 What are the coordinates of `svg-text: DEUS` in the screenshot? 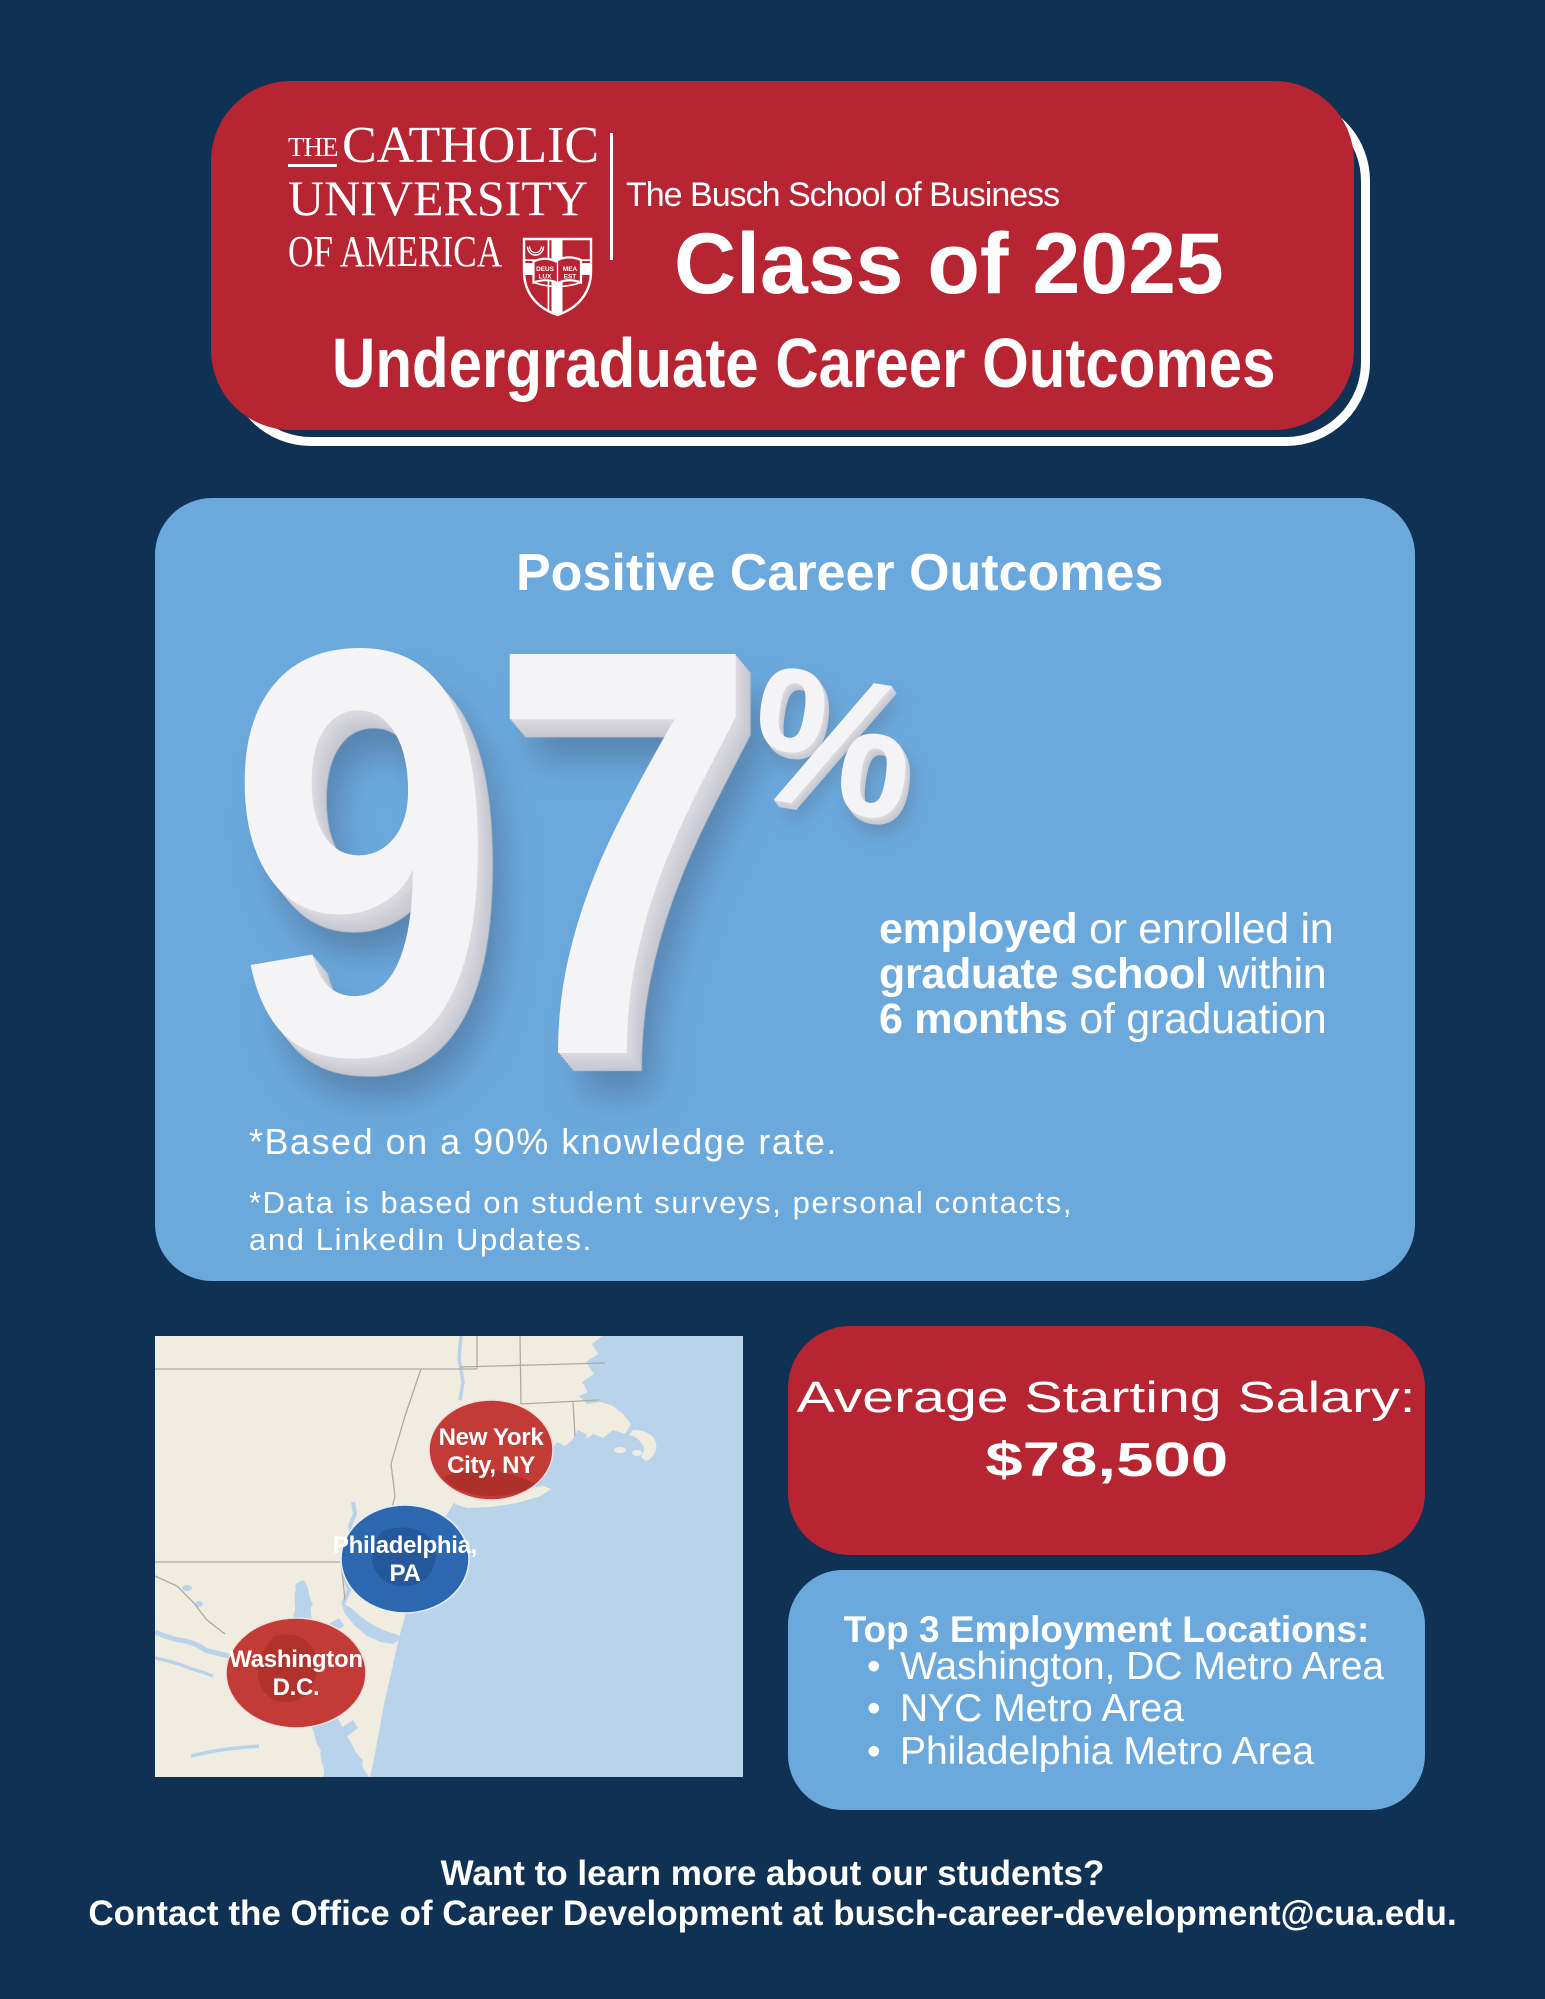 It's located at (545, 269).